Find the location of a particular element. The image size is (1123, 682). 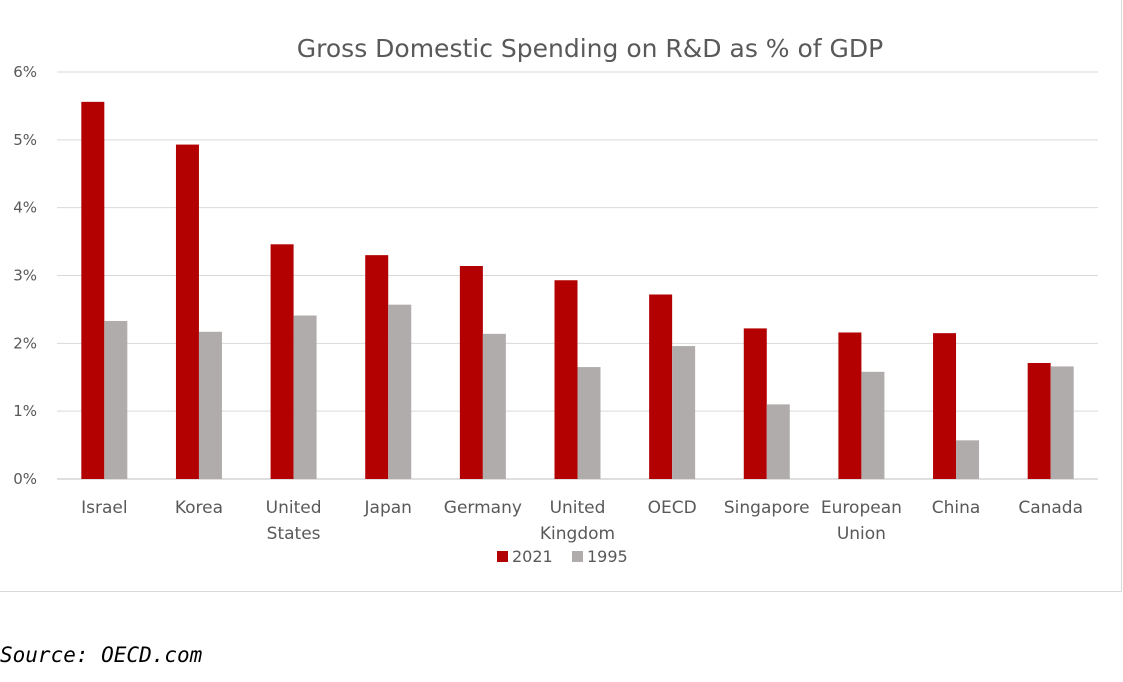

x-tick-label: Germany is located at coordinates (483, 508).